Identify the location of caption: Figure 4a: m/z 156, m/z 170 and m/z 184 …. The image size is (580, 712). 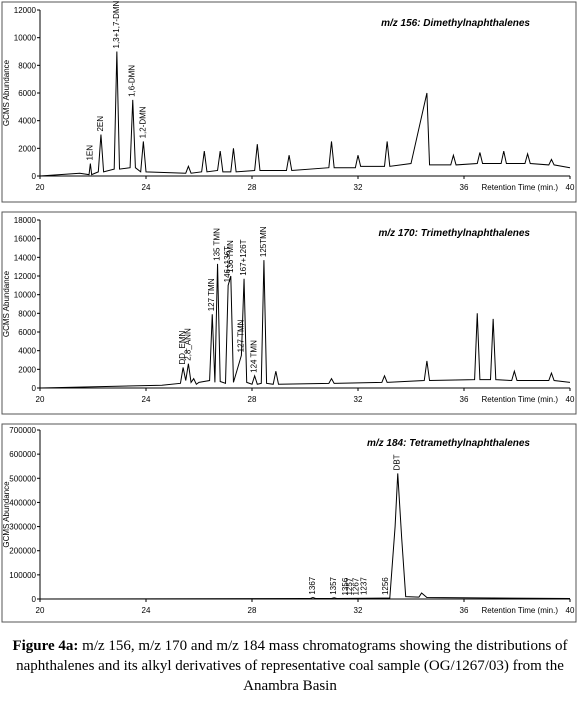
(290, 666).